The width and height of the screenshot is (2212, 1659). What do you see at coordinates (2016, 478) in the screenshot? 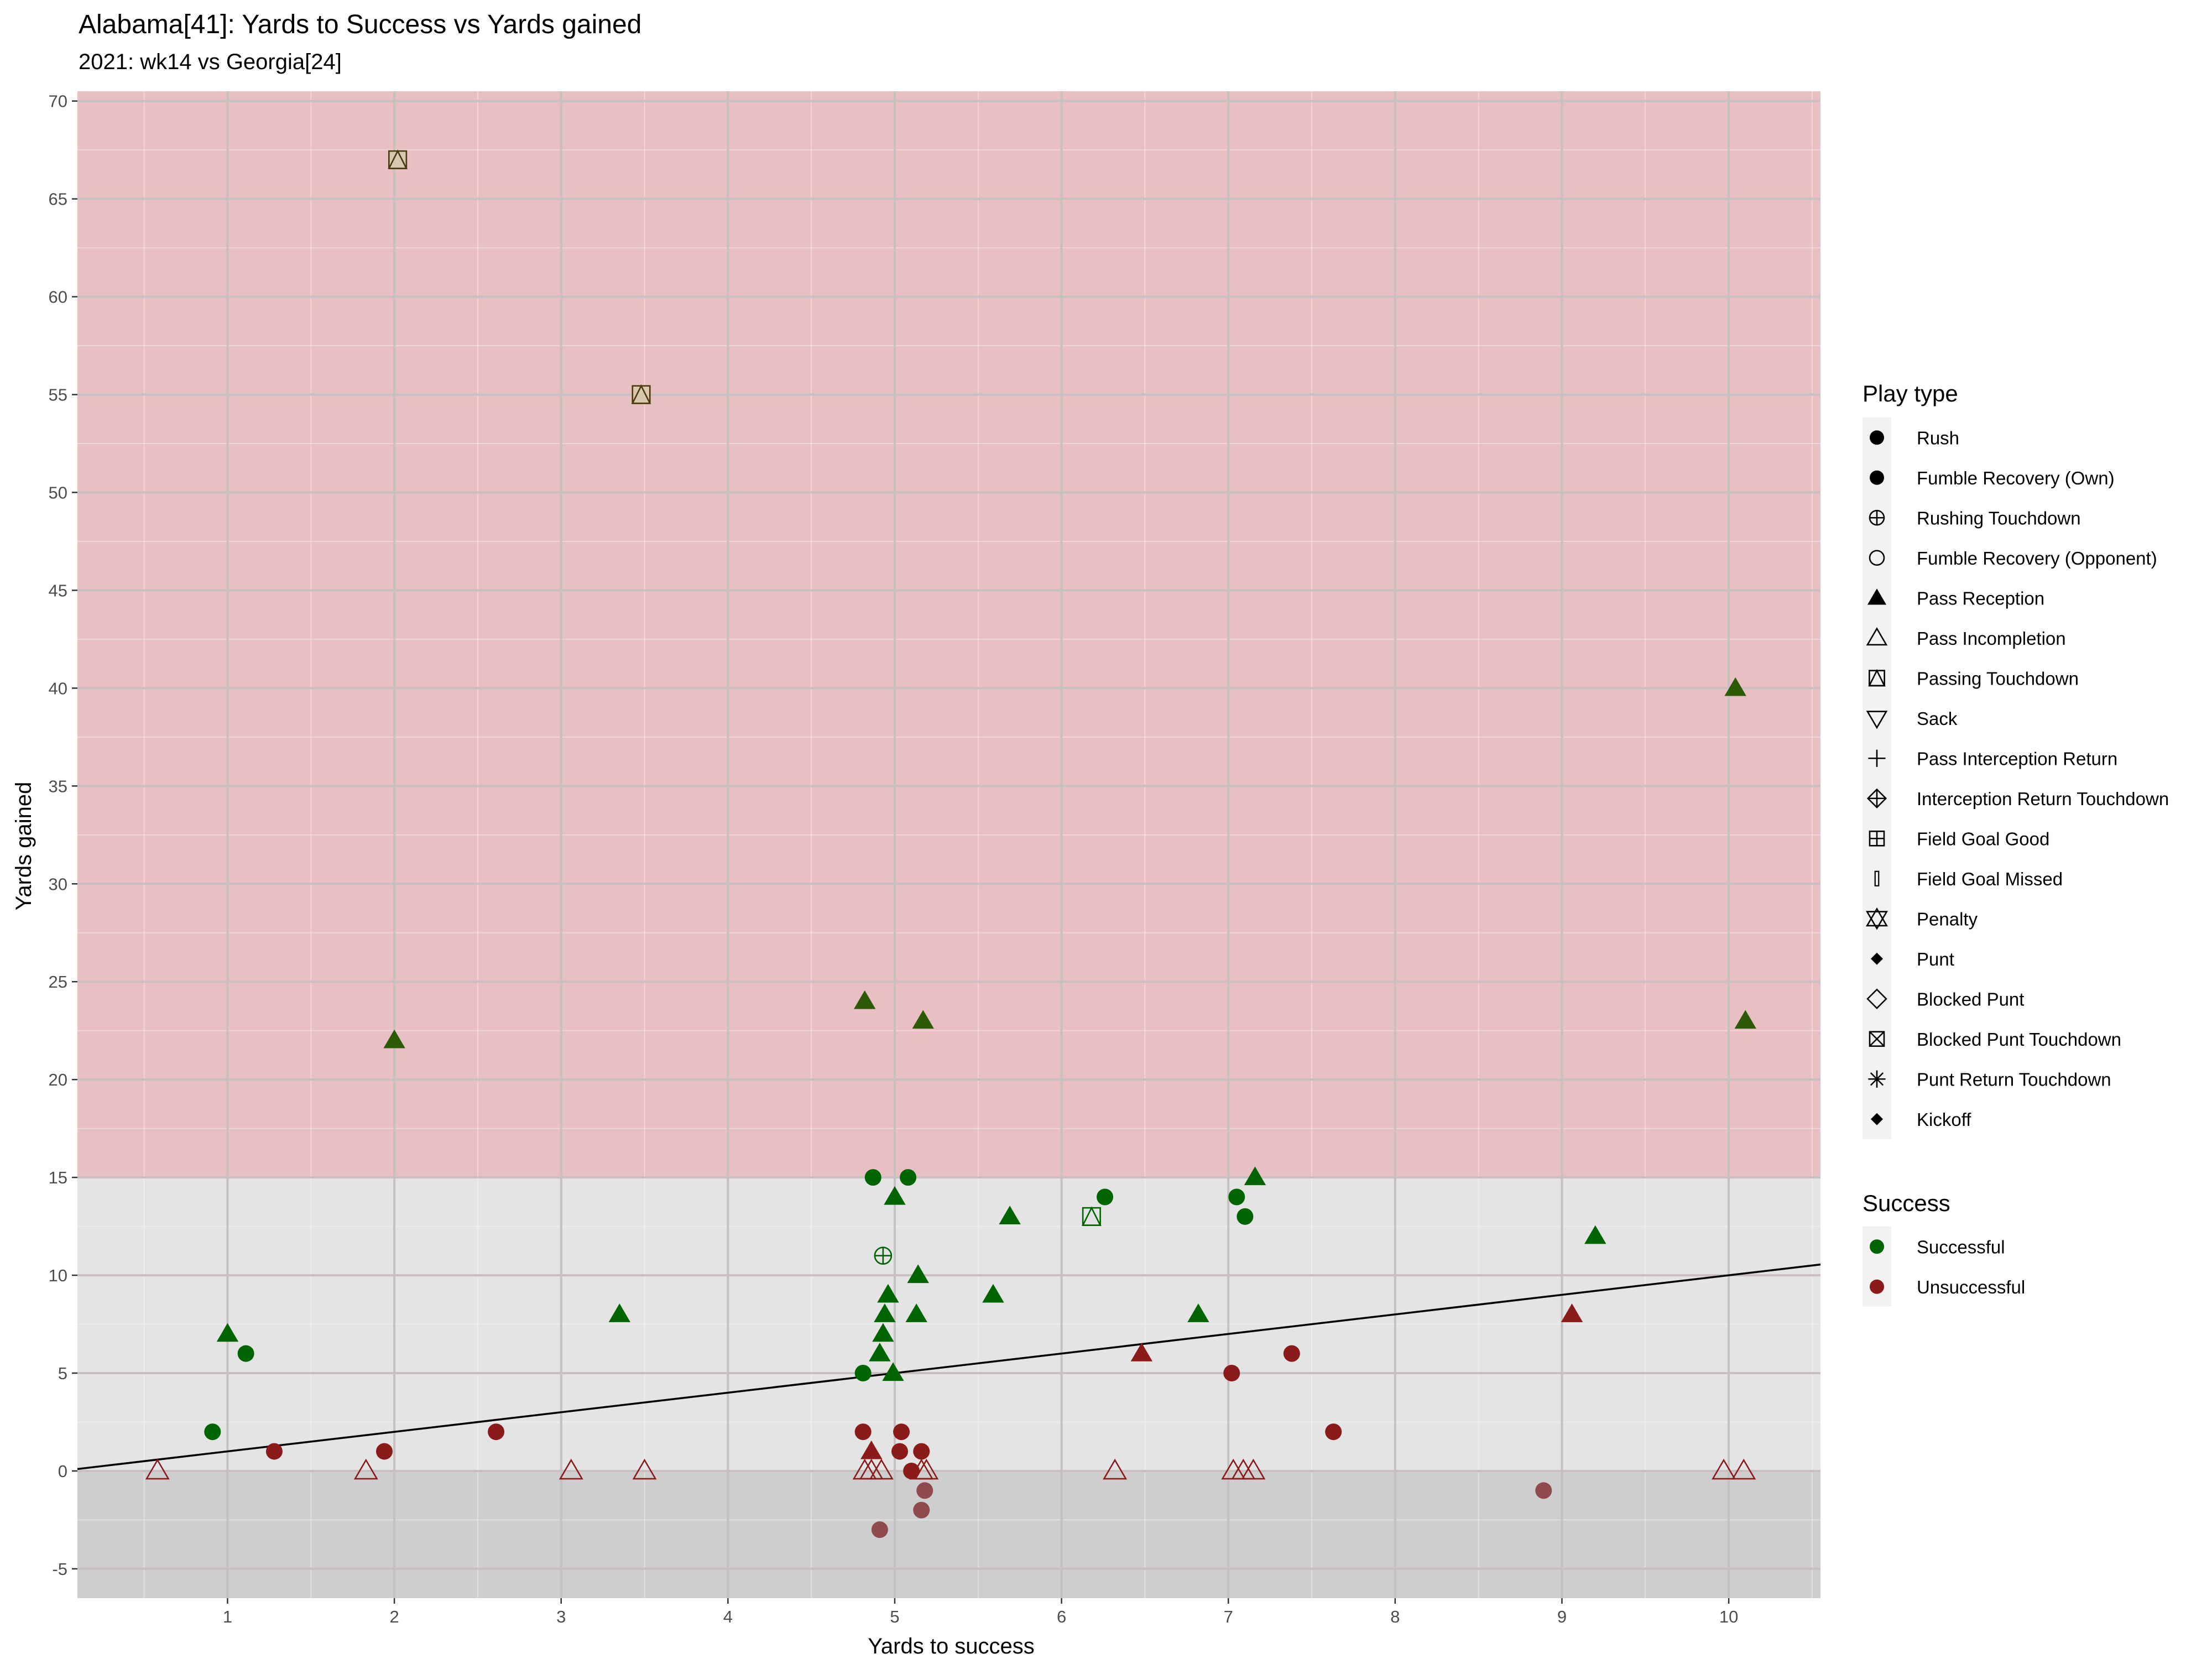
I see `legend-label: Fumble Recovery (Own)` at bounding box center [2016, 478].